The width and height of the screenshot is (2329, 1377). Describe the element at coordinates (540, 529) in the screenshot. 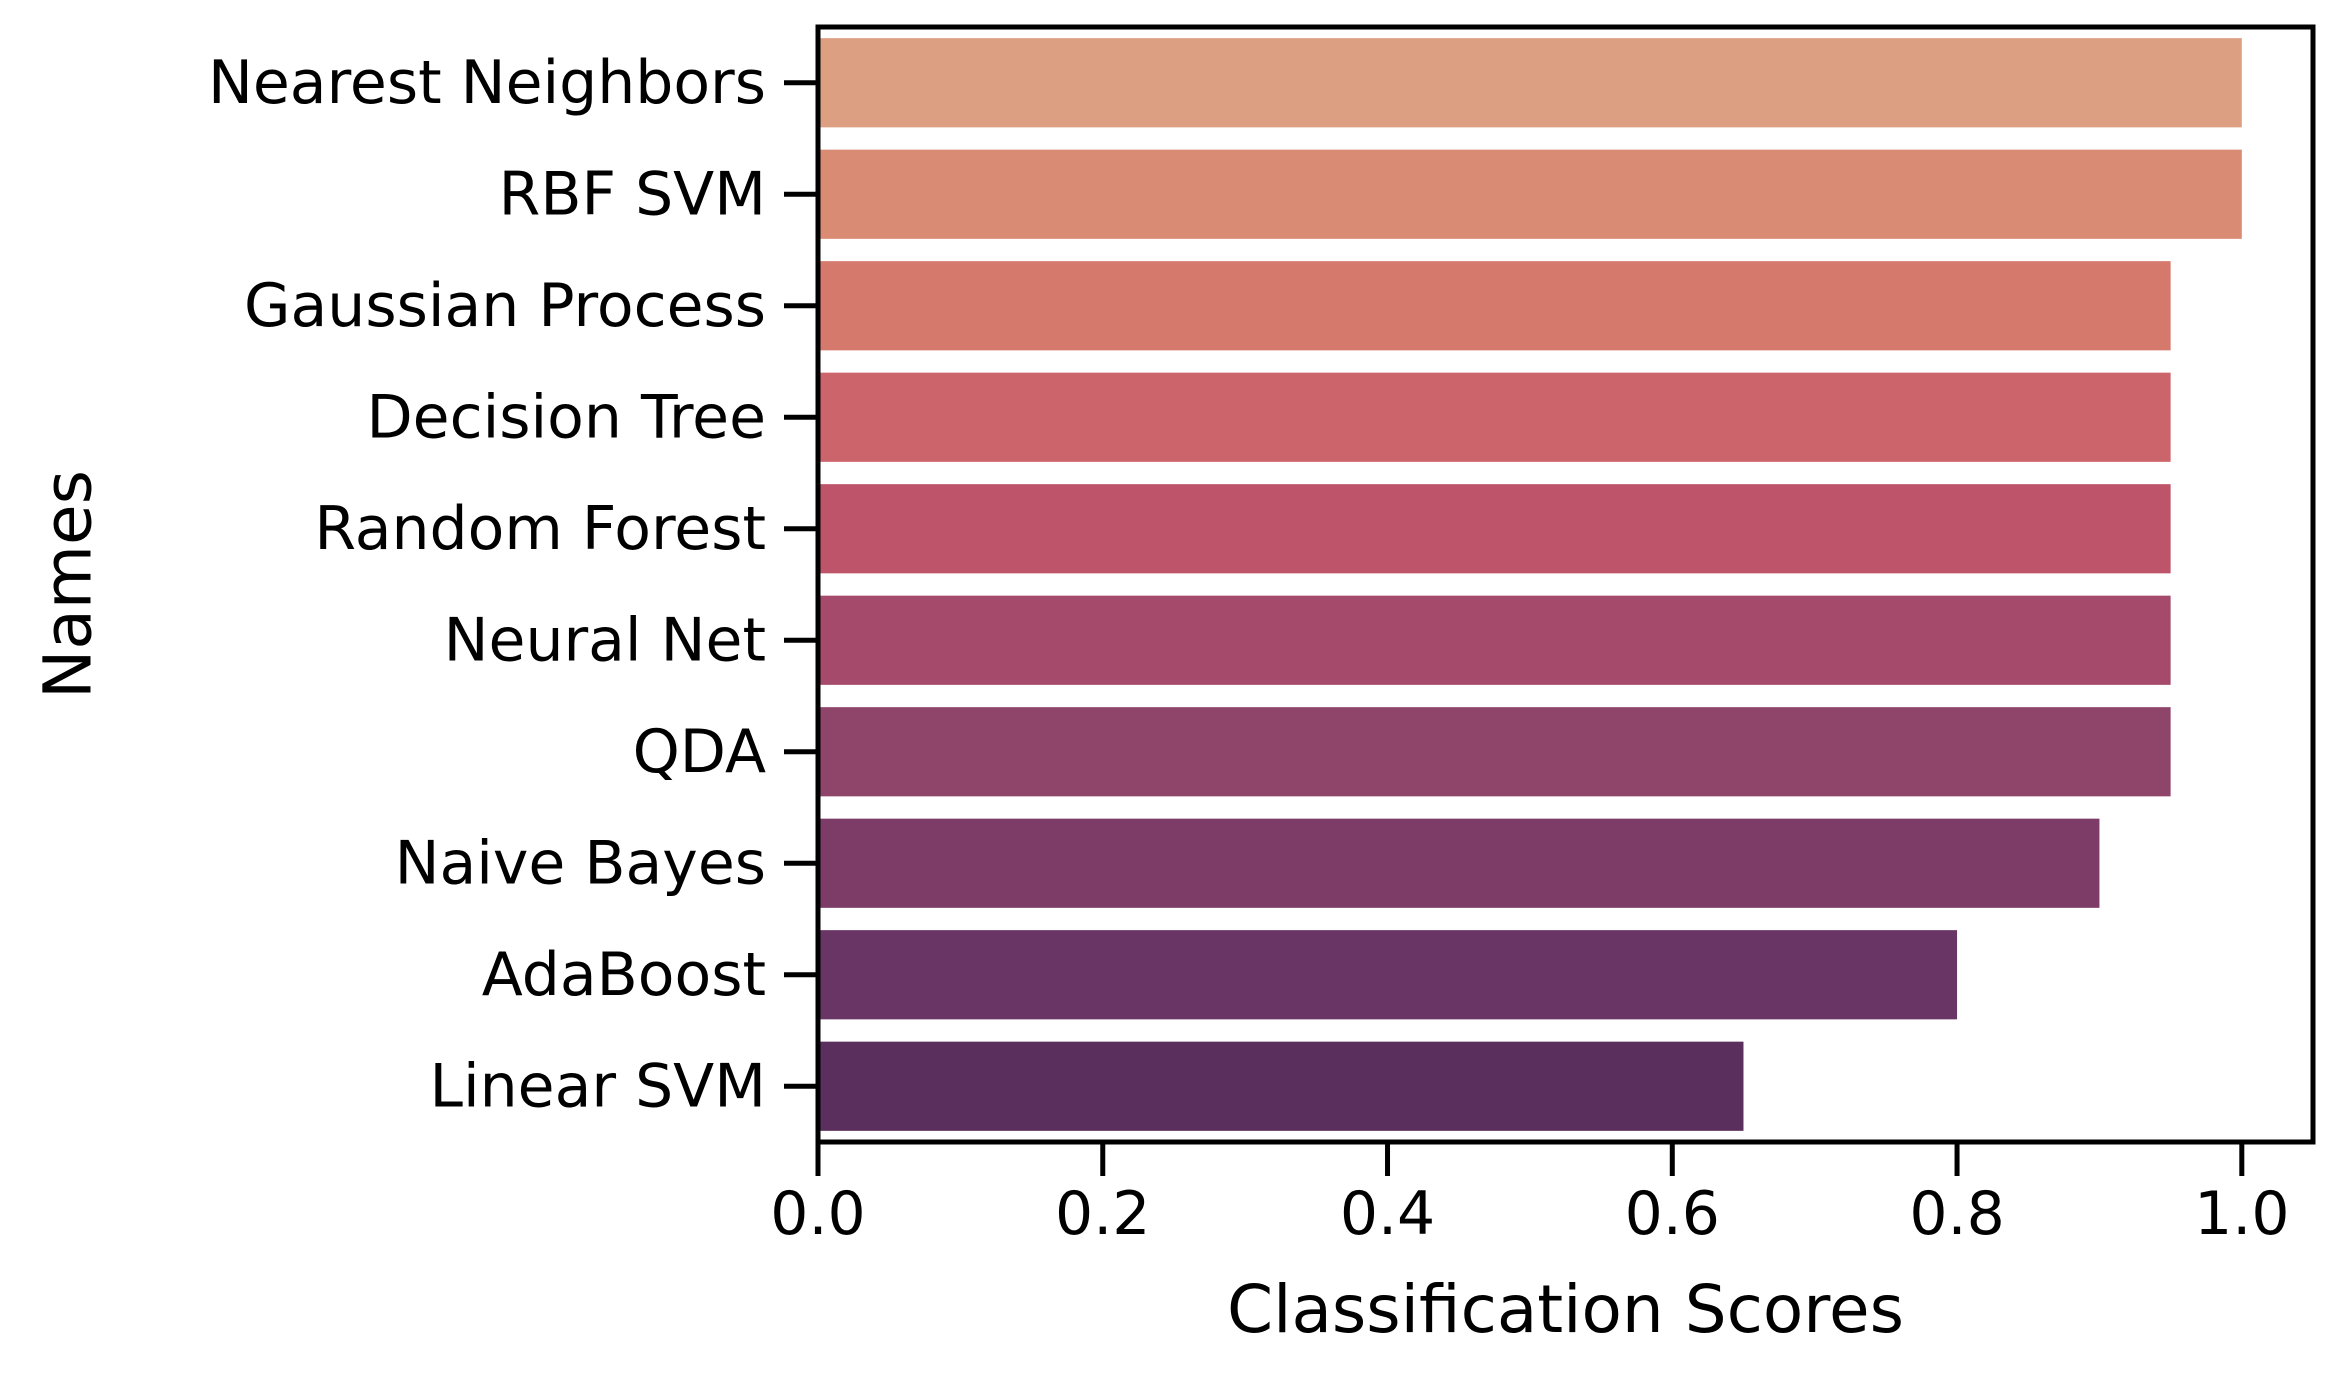

I see `y-tick-label: Random Forest` at that location.